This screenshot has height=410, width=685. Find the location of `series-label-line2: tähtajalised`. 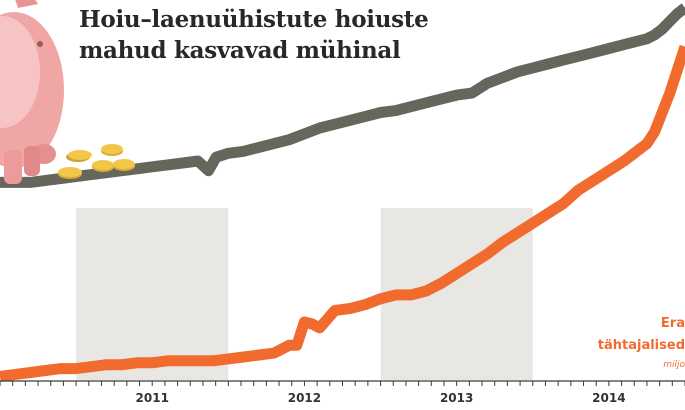

series-label-line2: tähtajalised is located at coordinates (641, 345).